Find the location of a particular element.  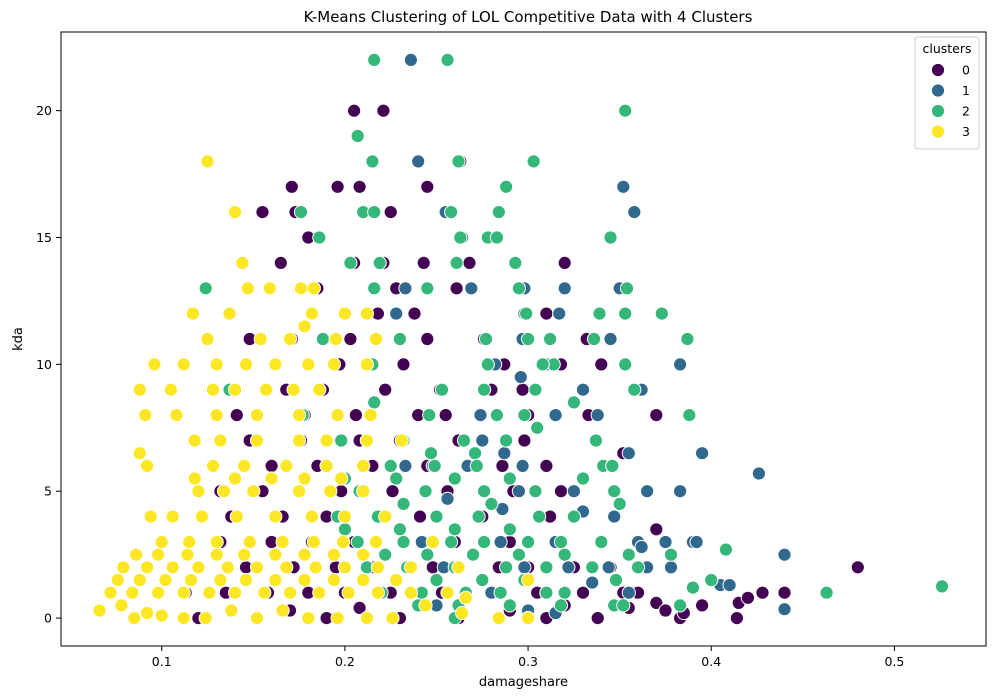

y-tick-label: 0 is located at coordinates (48, 618).